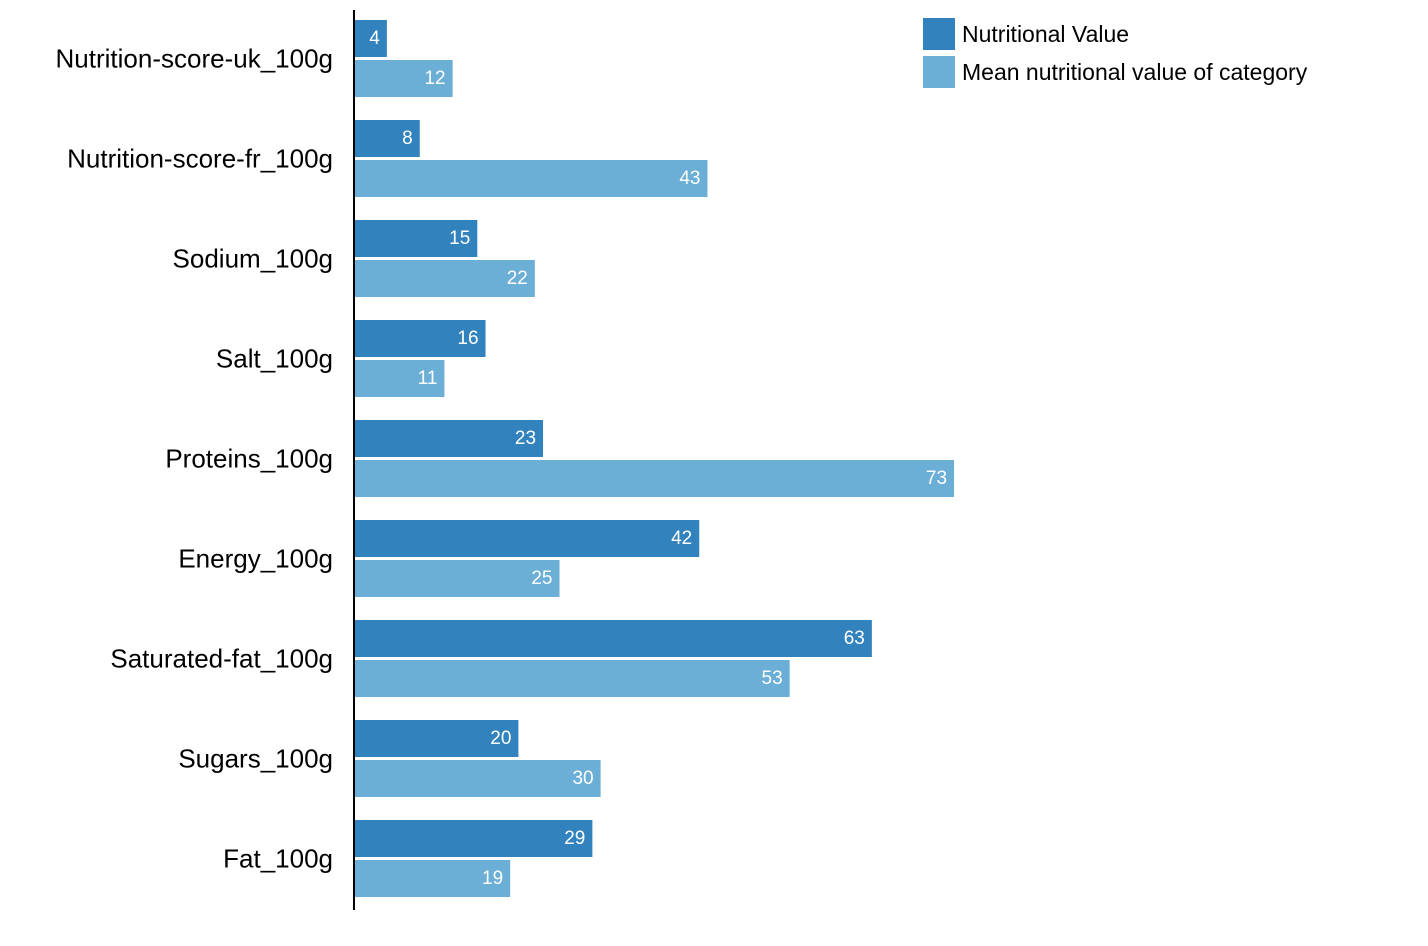 This screenshot has height=946, width=1428. I want to click on bar-value-label: 4, so click(374, 38).